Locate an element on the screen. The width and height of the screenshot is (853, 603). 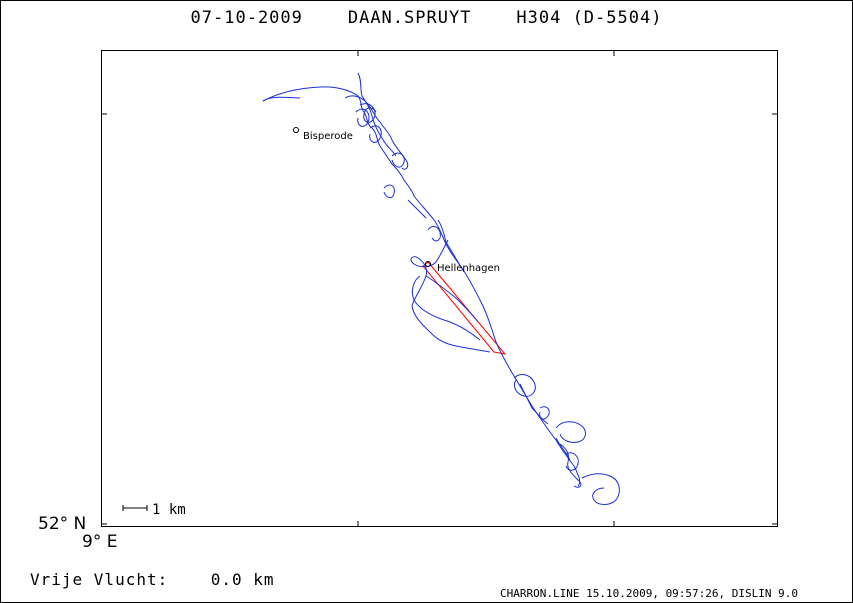
free-flight-distance: Vrije Vlucht: 0.0 km is located at coordinates (152, 579).